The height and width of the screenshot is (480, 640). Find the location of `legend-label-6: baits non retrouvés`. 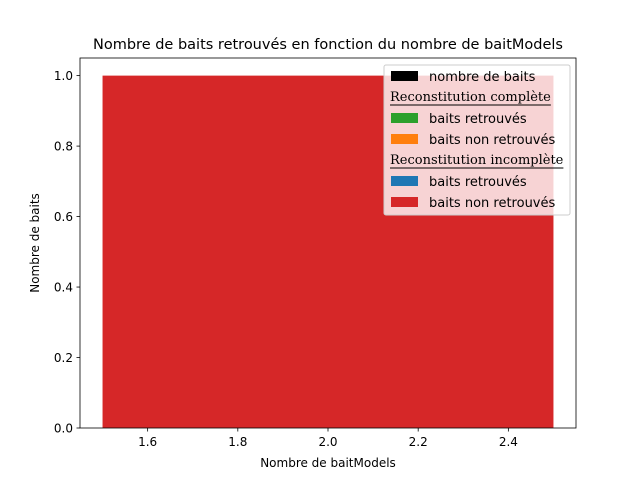

legend-label-6: baits non retrouvés is located at coordinates (492, 203).